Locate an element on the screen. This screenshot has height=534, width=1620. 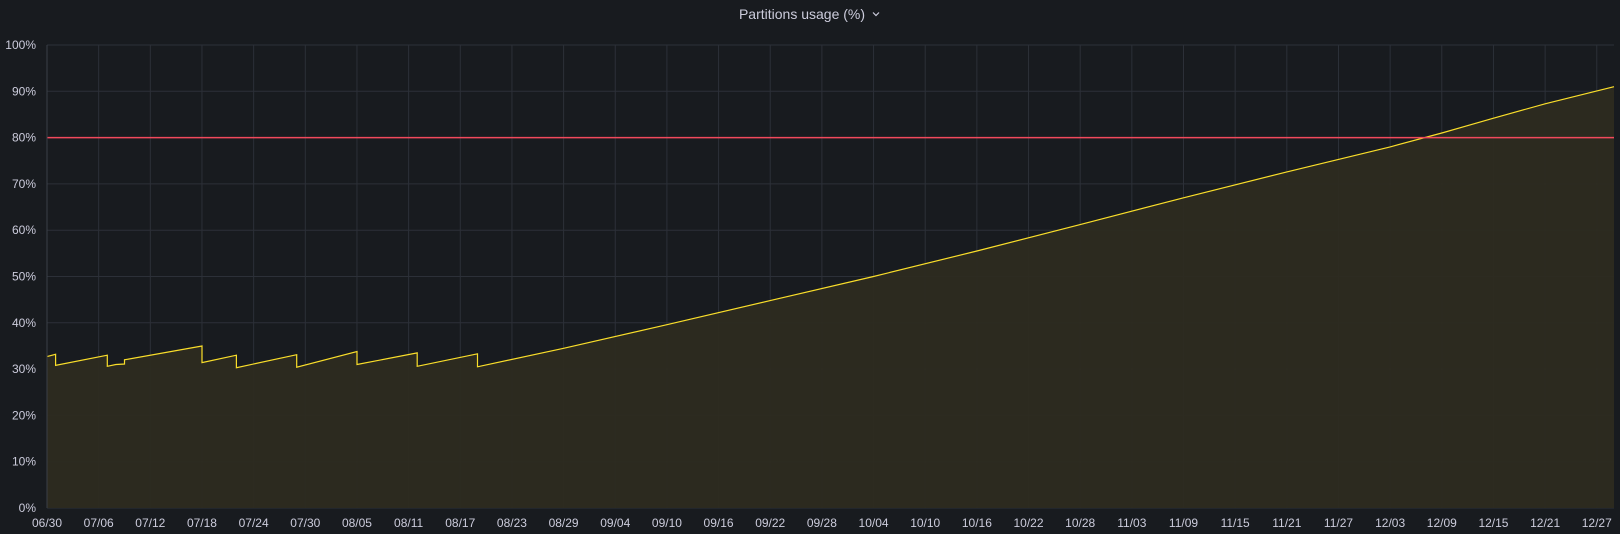
x-tick-label: 07/30 is located at coordinates (305, 523).